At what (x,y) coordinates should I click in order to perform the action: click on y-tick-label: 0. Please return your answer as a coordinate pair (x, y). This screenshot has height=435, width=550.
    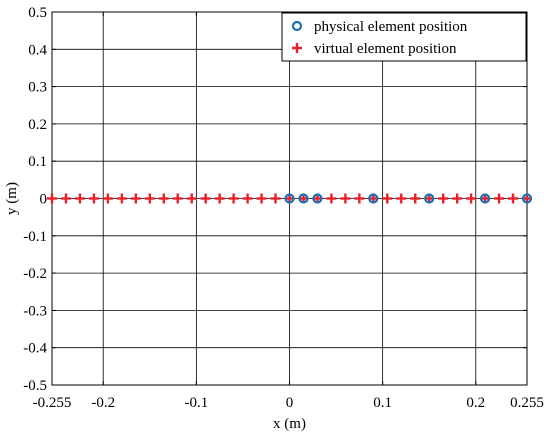
    Looking at the image, I should click on (44, 200).